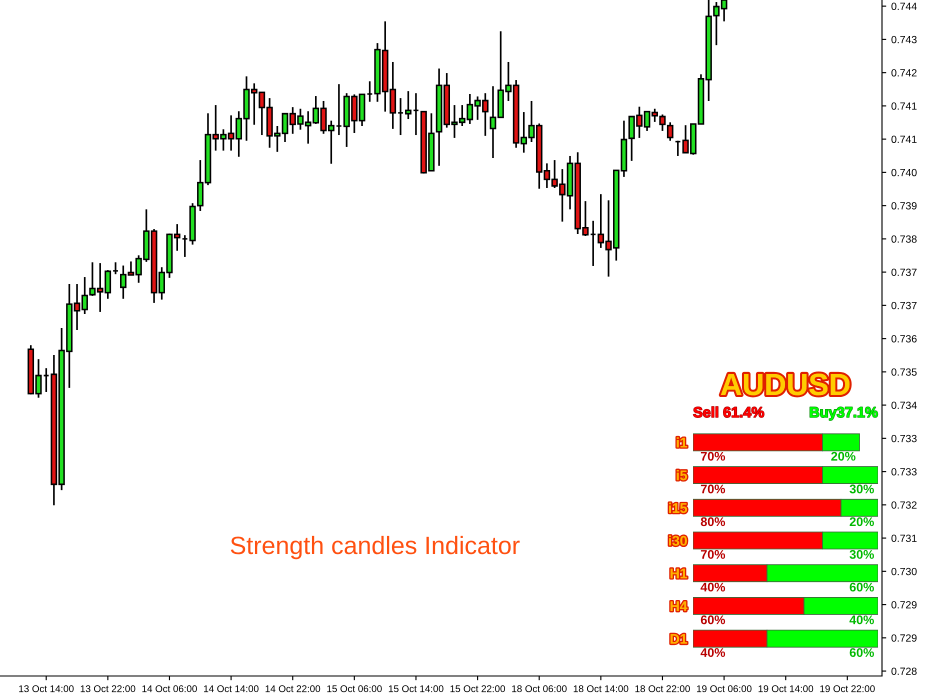  I want to click on x-tick-label: 19 Oct 22:00, so click(847, 688).